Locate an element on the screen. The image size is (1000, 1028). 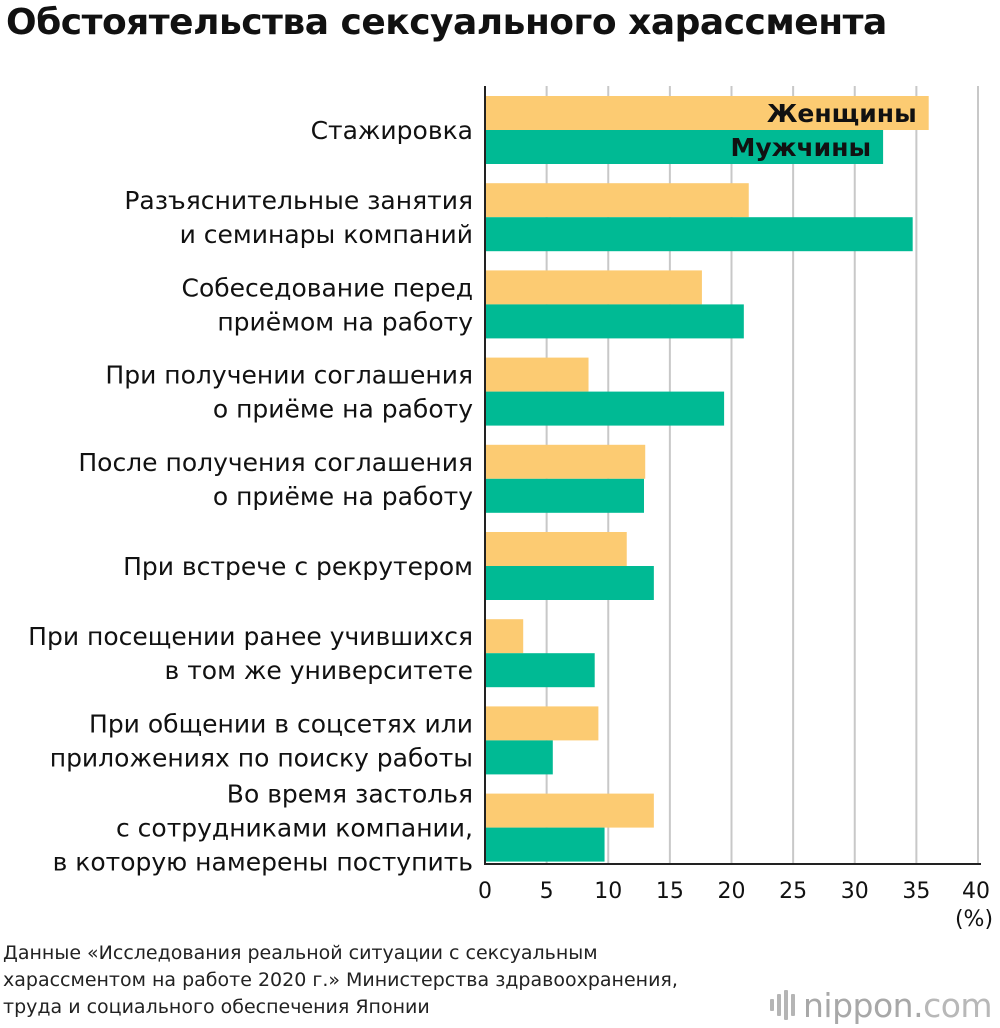
legend: Женщины Мужчины is located at coordinates (823, 130).